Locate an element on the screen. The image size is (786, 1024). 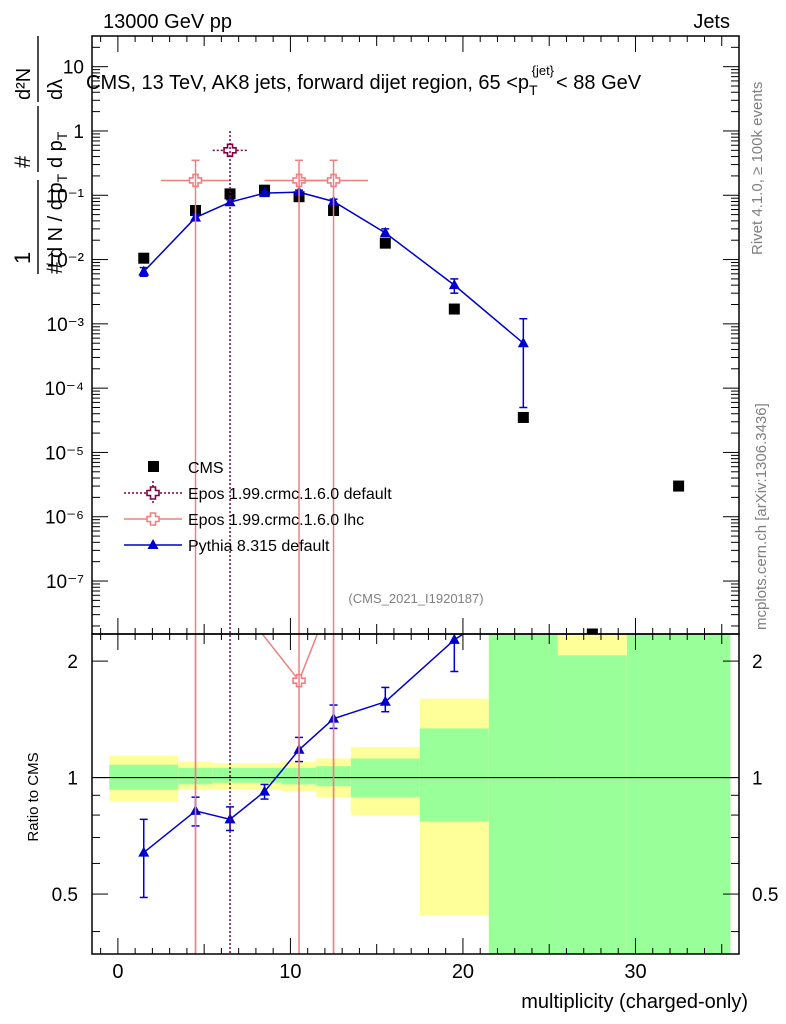
y-tick-label-0: 10 is located at coordinates (73, 68).